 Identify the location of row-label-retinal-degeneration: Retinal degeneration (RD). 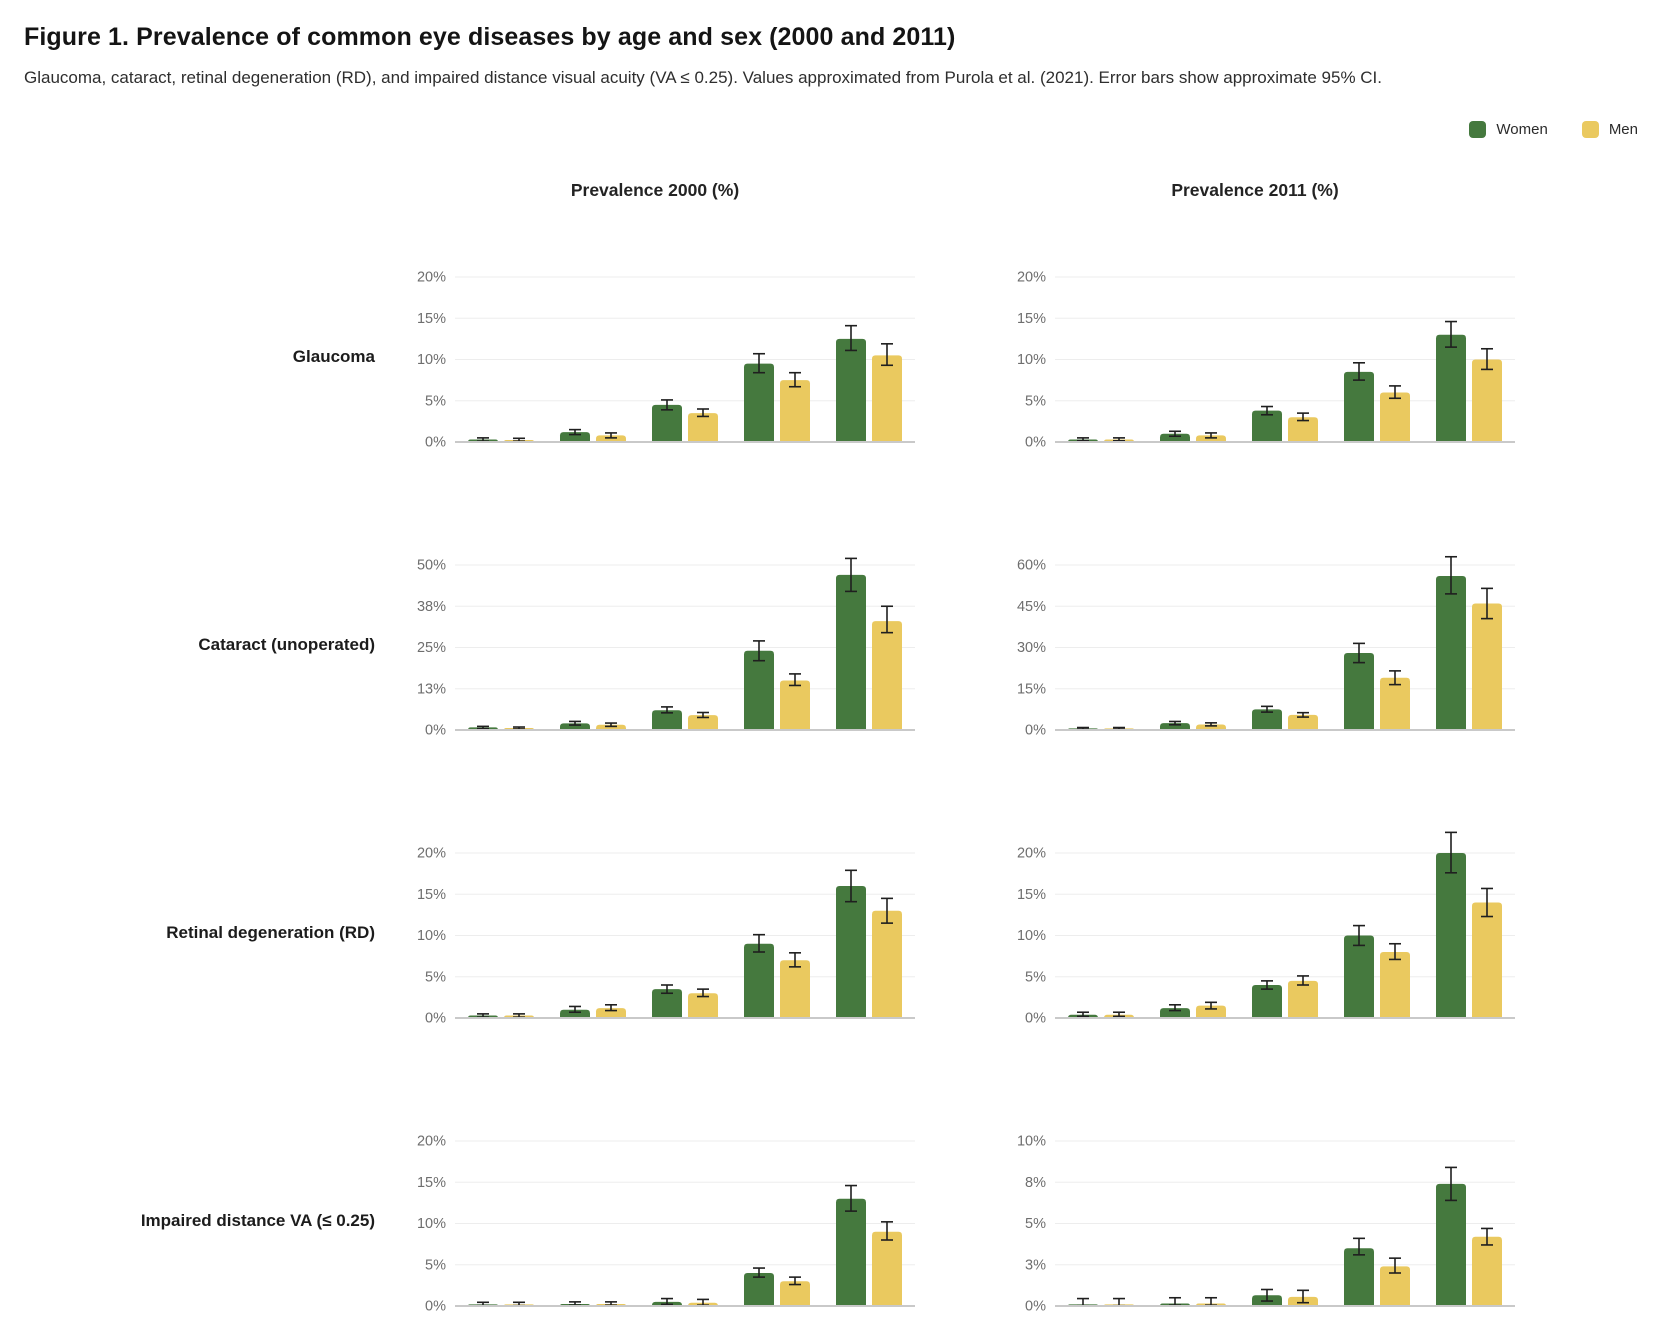
(270, 932).